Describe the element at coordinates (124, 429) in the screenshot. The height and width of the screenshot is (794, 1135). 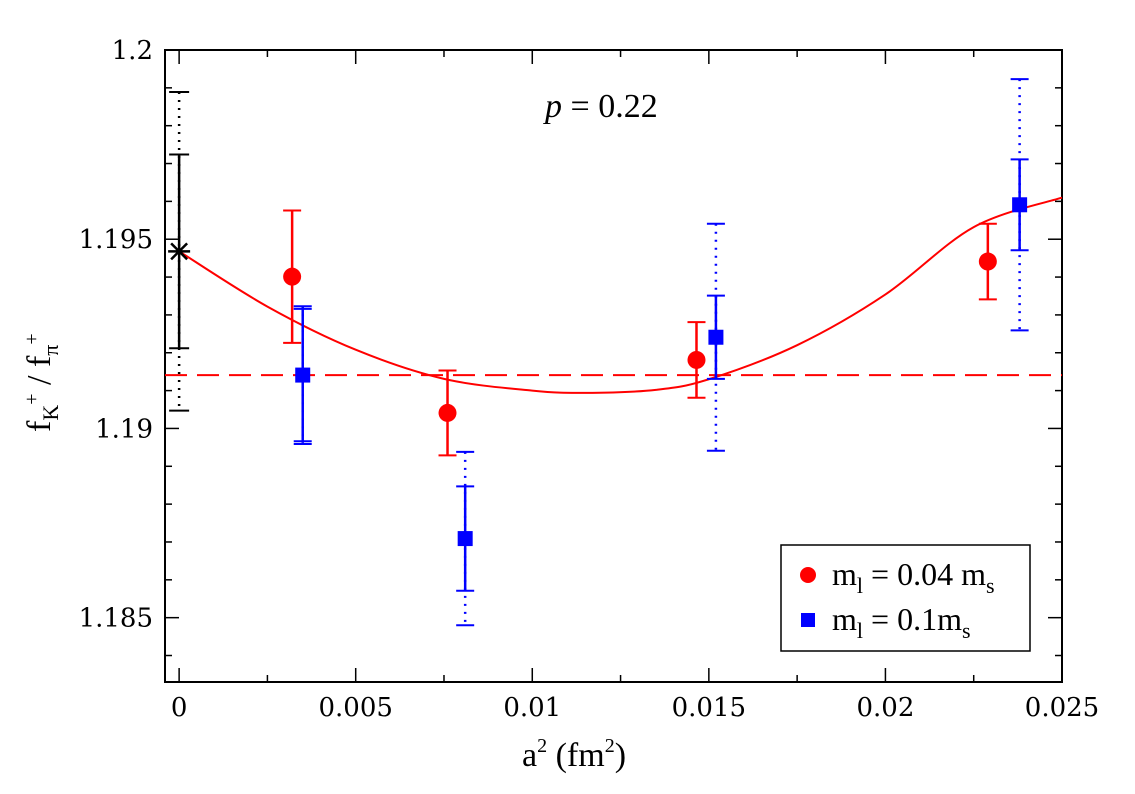
I see `y-tick-label: 1.19` at that location.